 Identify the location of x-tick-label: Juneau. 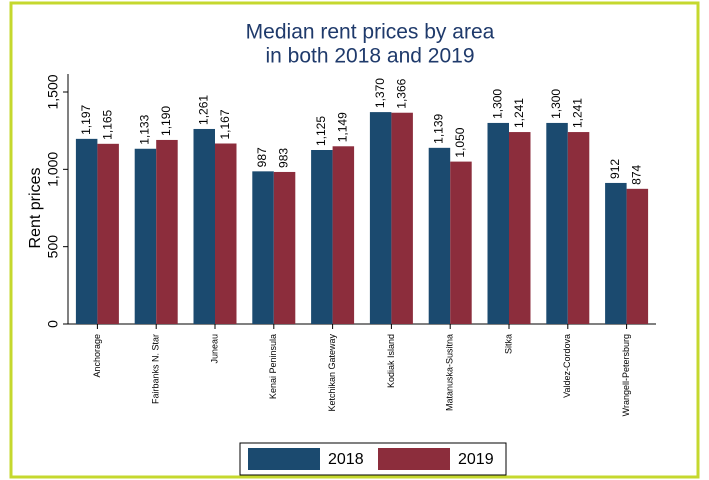
(214, 349).